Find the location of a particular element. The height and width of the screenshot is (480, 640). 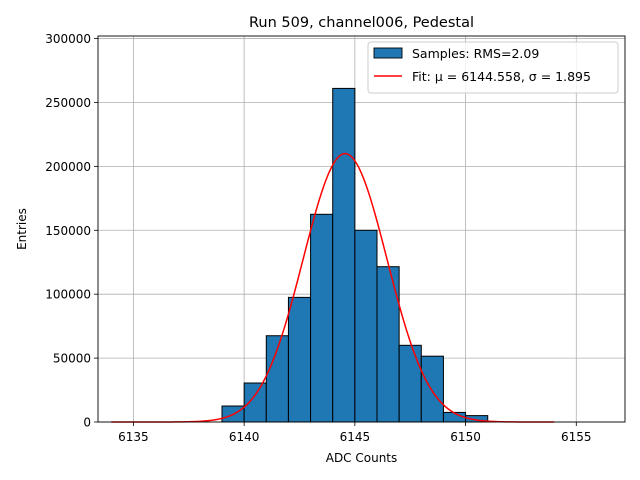

x-tick-label: 6145 is located at coordinates (355, 437).